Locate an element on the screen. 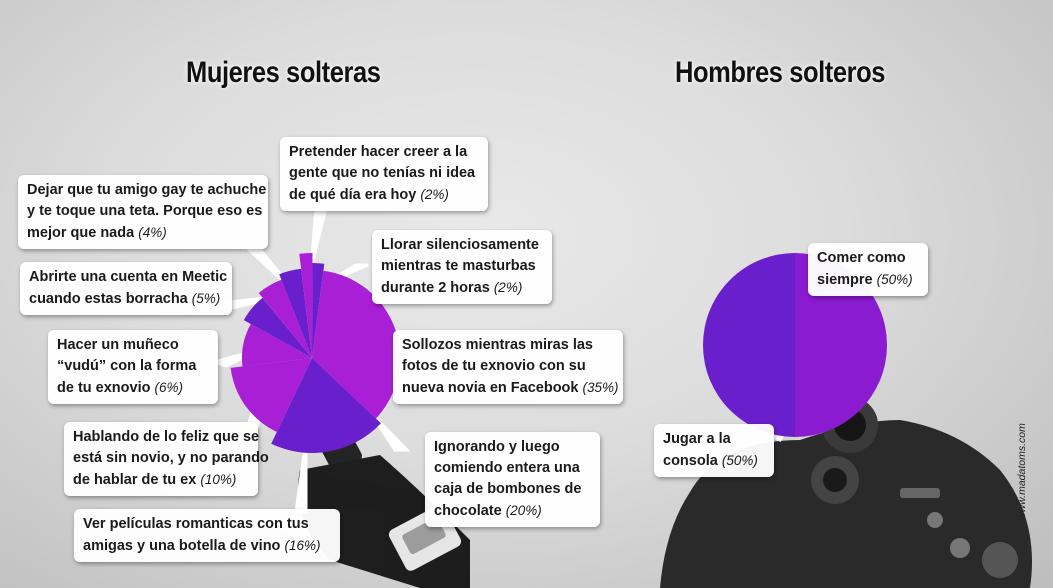 Image resolution: width=1053 pixels, height=588 pixels. callout-percent: (35%) is located at coordinates (600, 387).